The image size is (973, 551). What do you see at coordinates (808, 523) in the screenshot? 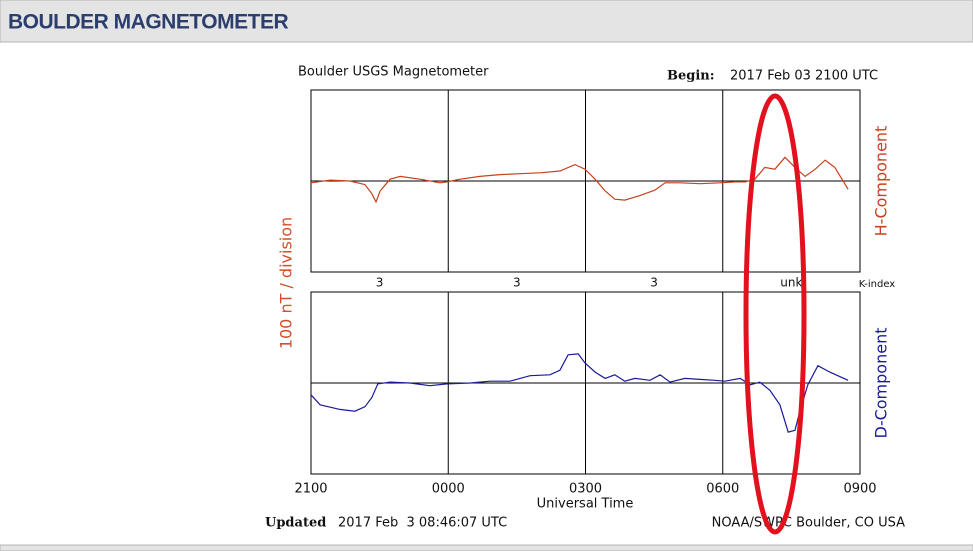
I see `source: NOAA/SWPC Boulder, CO USA` at bounding box center [808, 523].